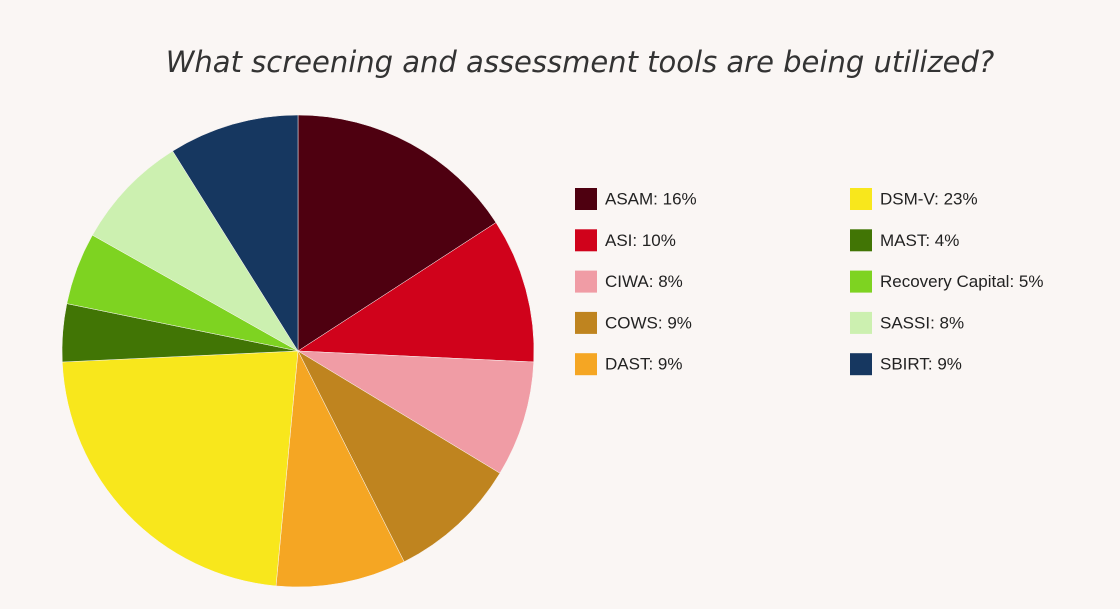 This screenshot has height=609, width=1120. I want to click on legend-label: DSM-V: 23%, so click(929, 198).